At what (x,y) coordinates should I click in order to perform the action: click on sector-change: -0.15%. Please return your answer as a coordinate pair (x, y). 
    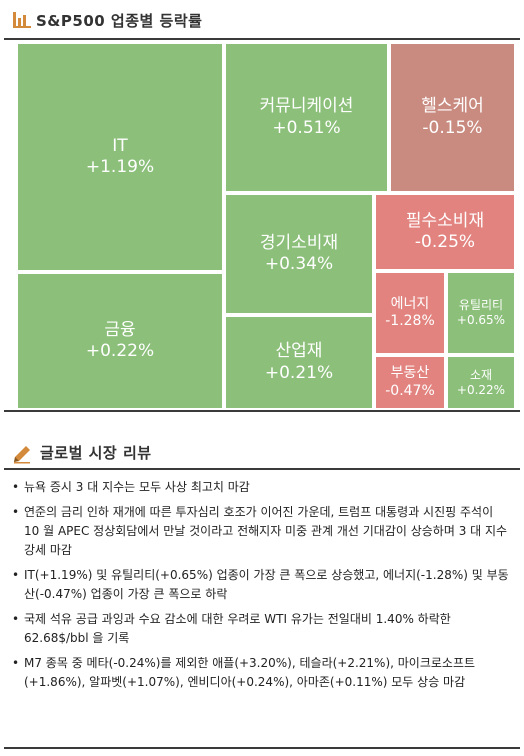
    Looking at the image, I should click on (452, 127).